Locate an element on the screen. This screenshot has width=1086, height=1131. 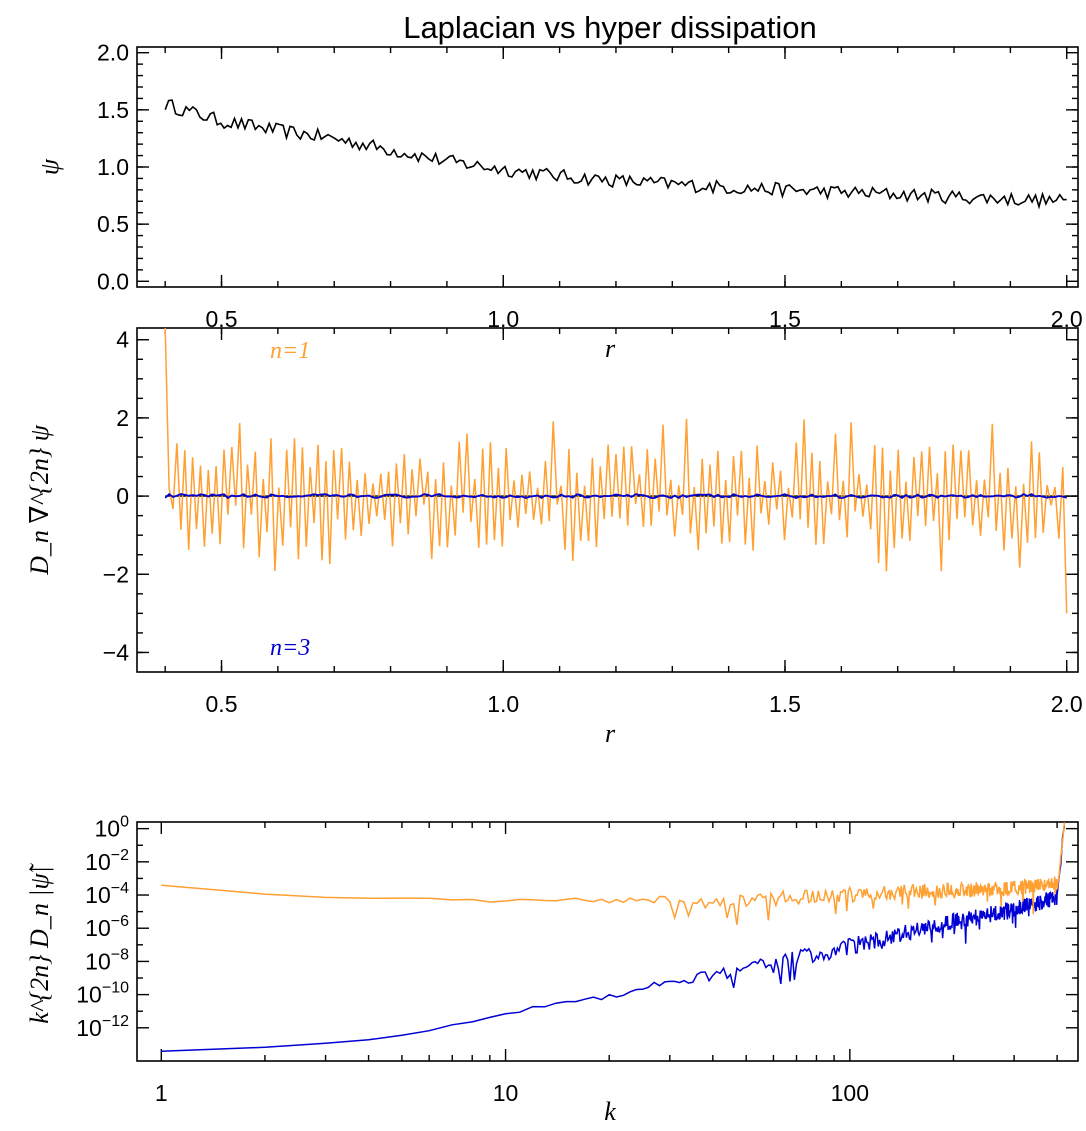
y-axis-label: D_n ∇^{2n} ψ is located at coordinates (39, 500).